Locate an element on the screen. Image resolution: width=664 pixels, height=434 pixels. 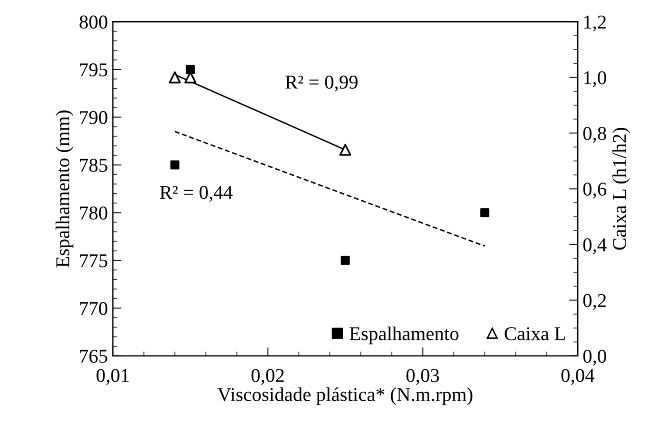
y-tick-label: 780 is located at coordinates (94, 213).